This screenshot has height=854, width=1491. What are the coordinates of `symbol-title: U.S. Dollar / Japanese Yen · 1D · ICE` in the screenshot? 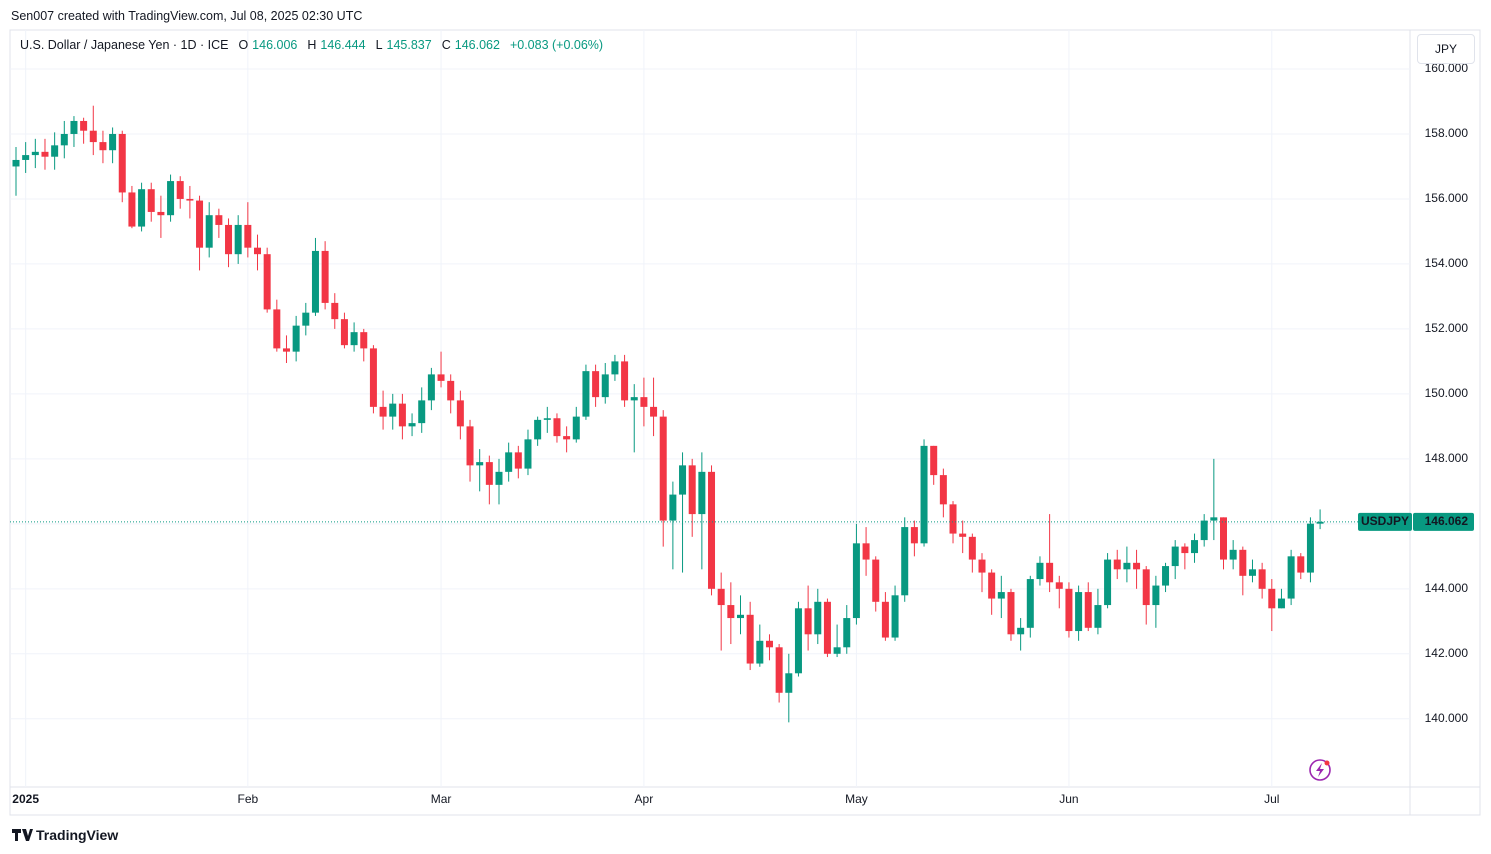 It's located at (124, 45).